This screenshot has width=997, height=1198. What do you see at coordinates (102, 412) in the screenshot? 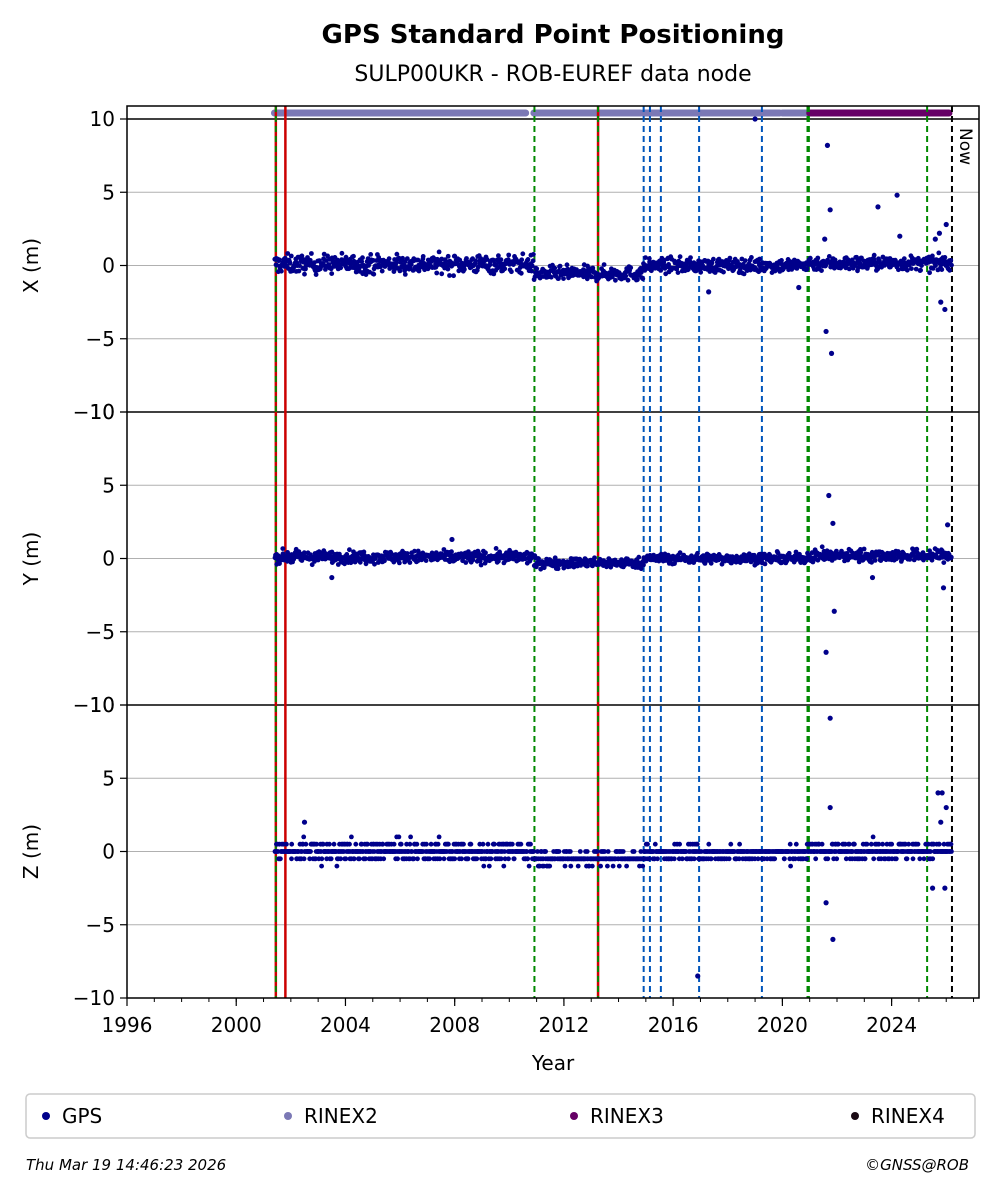
I see `y-tick-label-y: 10` at bounding box center [102, 412].